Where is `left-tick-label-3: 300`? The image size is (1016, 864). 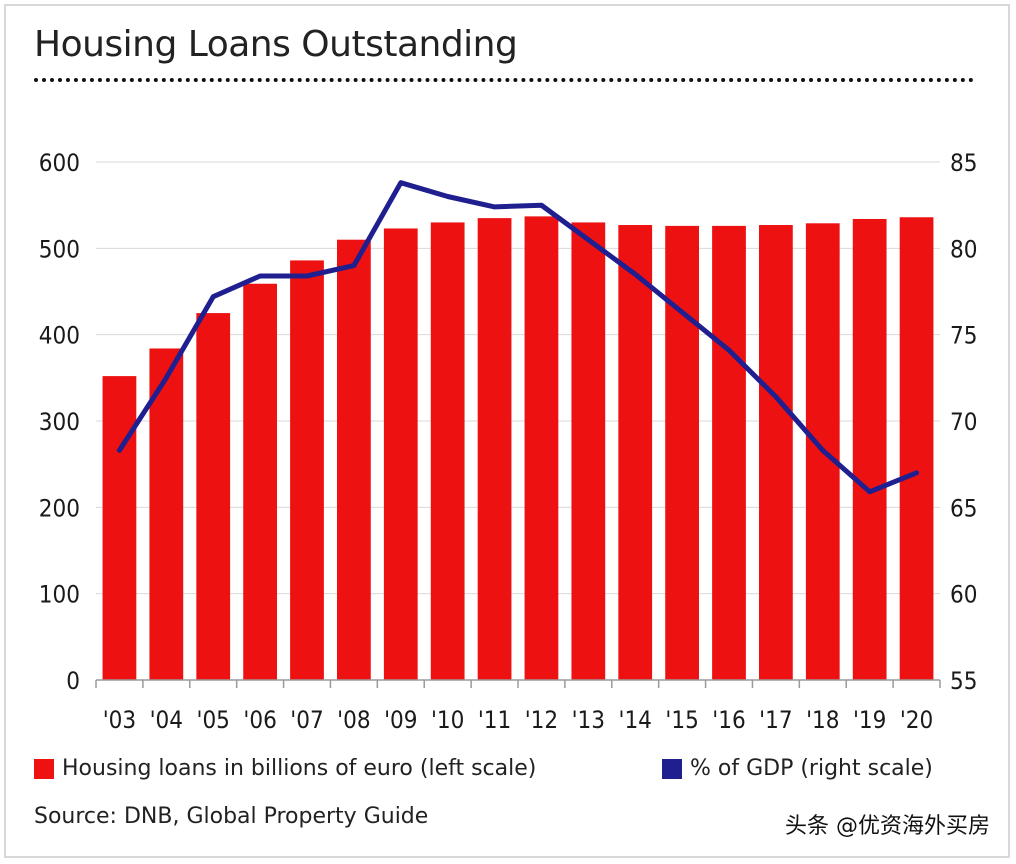
left-tick-label-3: 300 is located at coordinates (59, 422).